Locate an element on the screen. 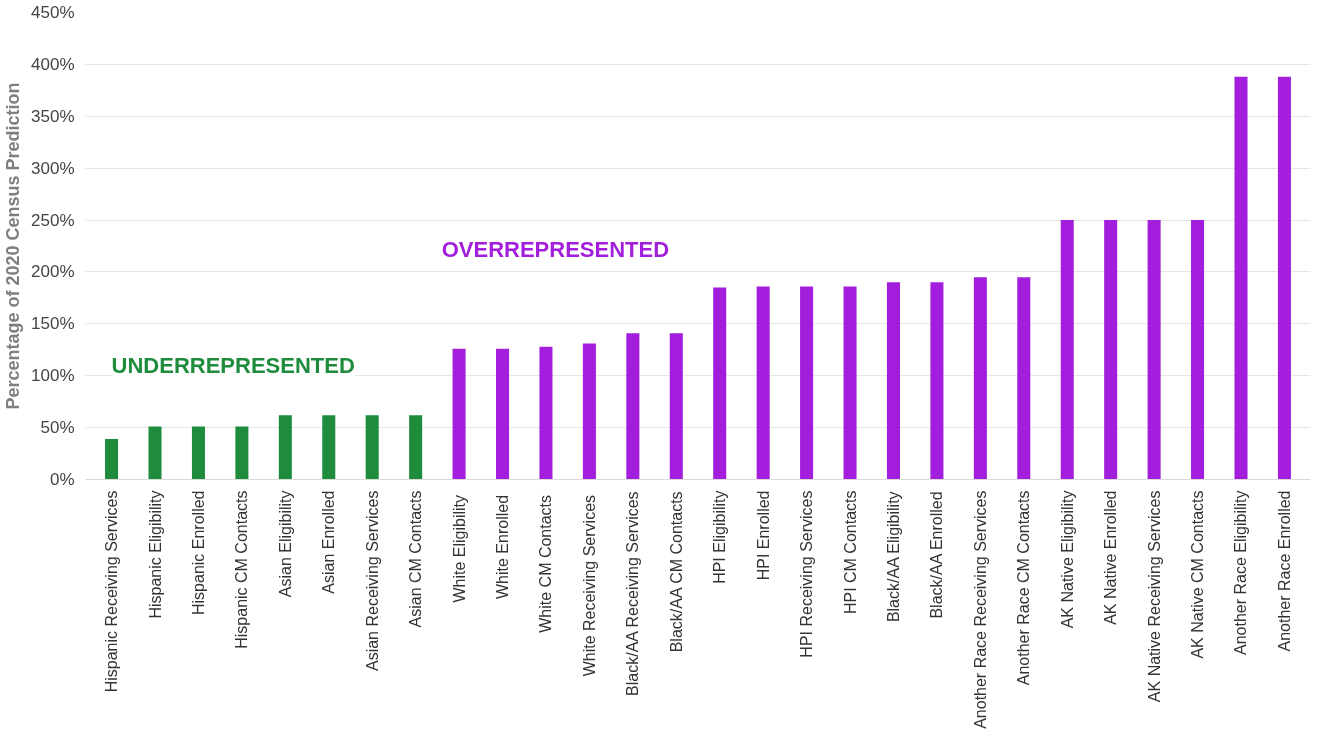  annotation: OVERREPRESENTED is located at coordinates (555, 249).